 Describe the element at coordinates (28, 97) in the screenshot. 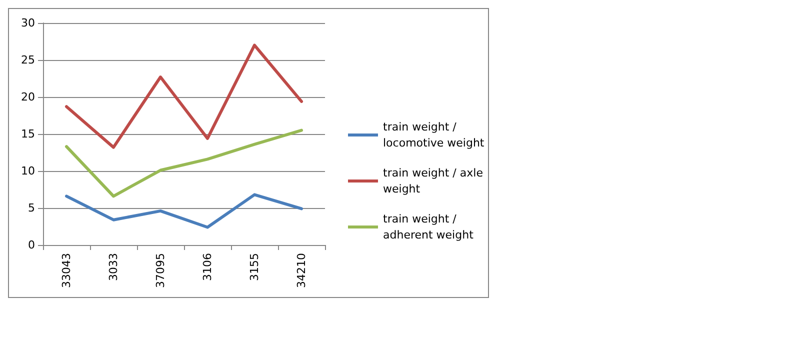

I see `y-tick-label: 20` at that location.